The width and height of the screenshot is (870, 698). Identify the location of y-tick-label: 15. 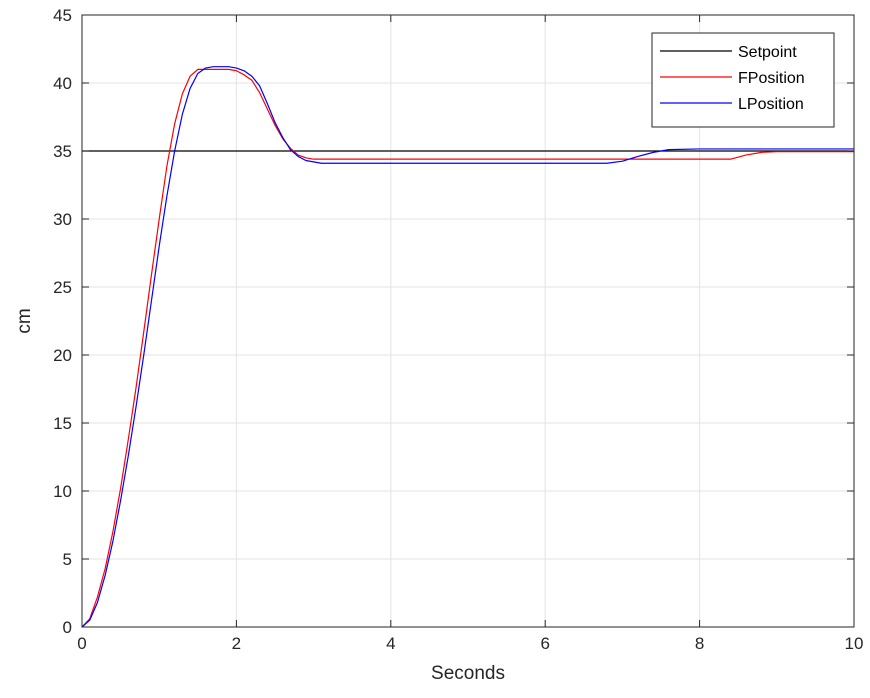
(62, 423).